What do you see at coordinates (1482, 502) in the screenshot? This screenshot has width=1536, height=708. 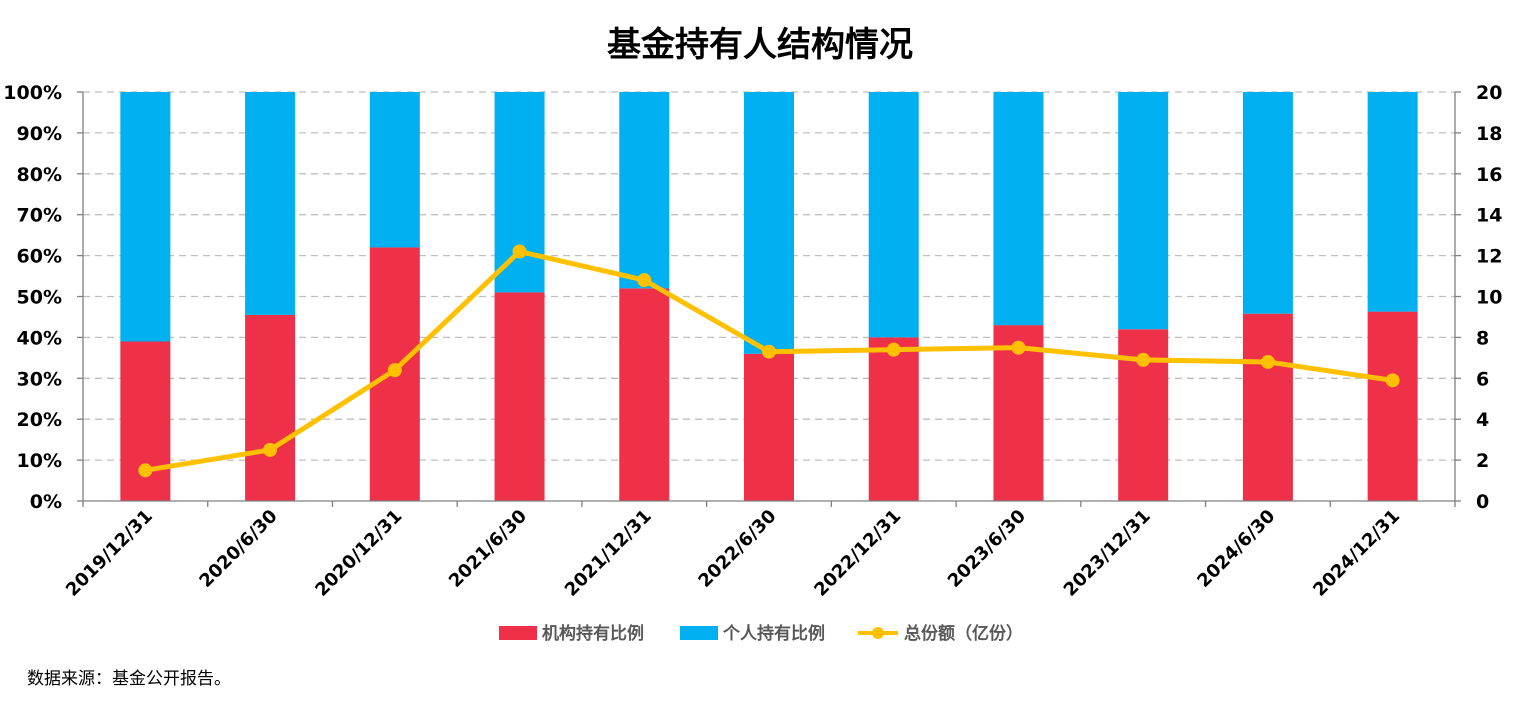 I see `right-tick-label: 0` at bounding box center [1482, 502].